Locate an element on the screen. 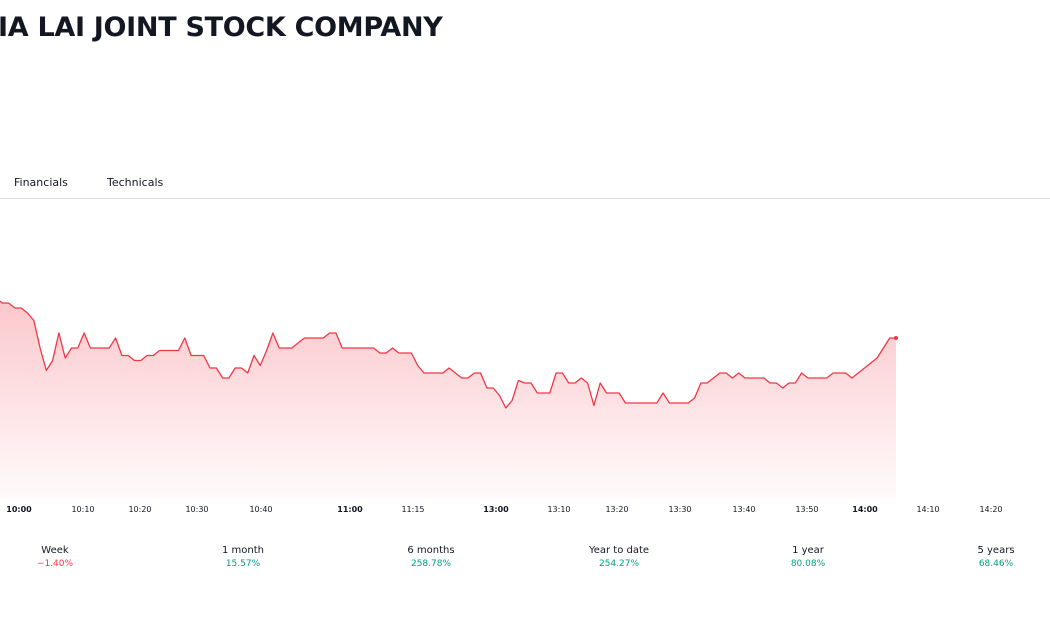 The image size is (1050, 630). perf-week: Week −1.40% is located at coordinates (55, 557).